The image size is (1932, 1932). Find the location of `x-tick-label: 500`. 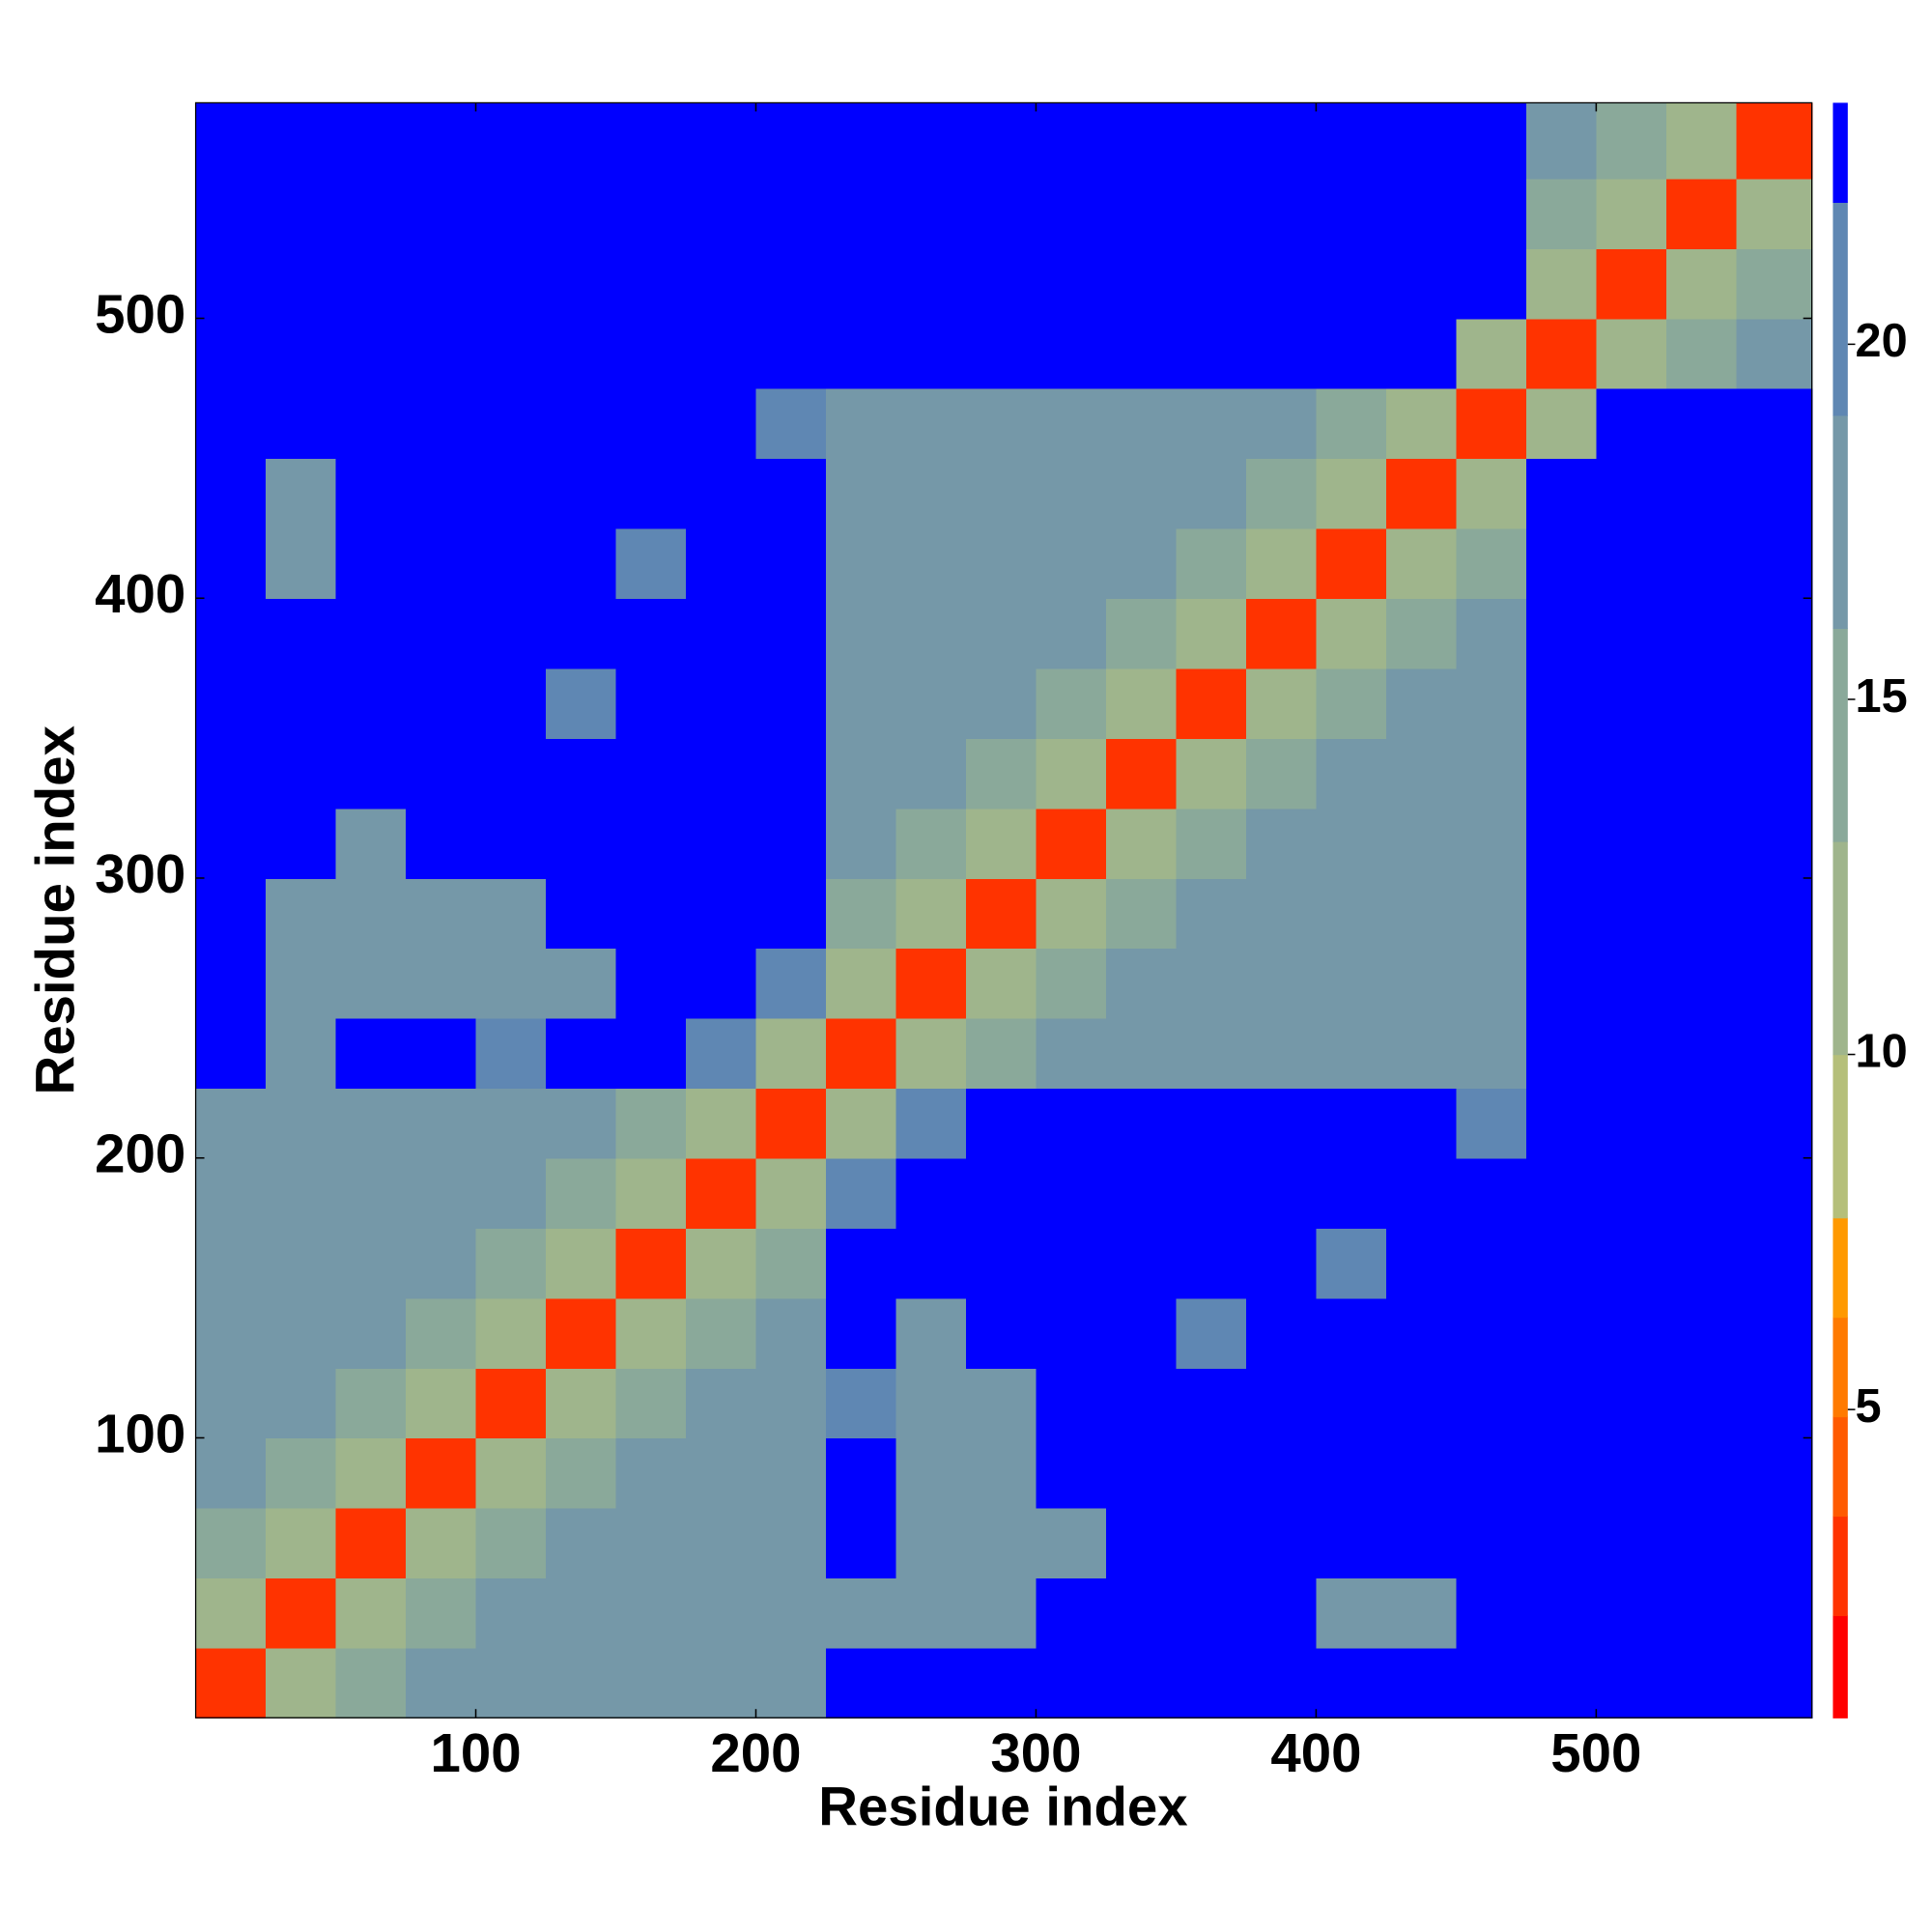

x-tick-label: 500 is located at coordinates (1595, 1752).